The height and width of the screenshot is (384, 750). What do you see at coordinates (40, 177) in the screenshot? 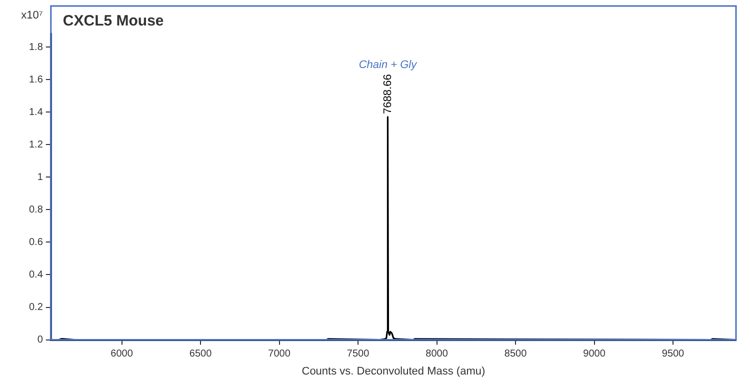
I see `y-tick-label: 1` at bounding box center [40, 177].